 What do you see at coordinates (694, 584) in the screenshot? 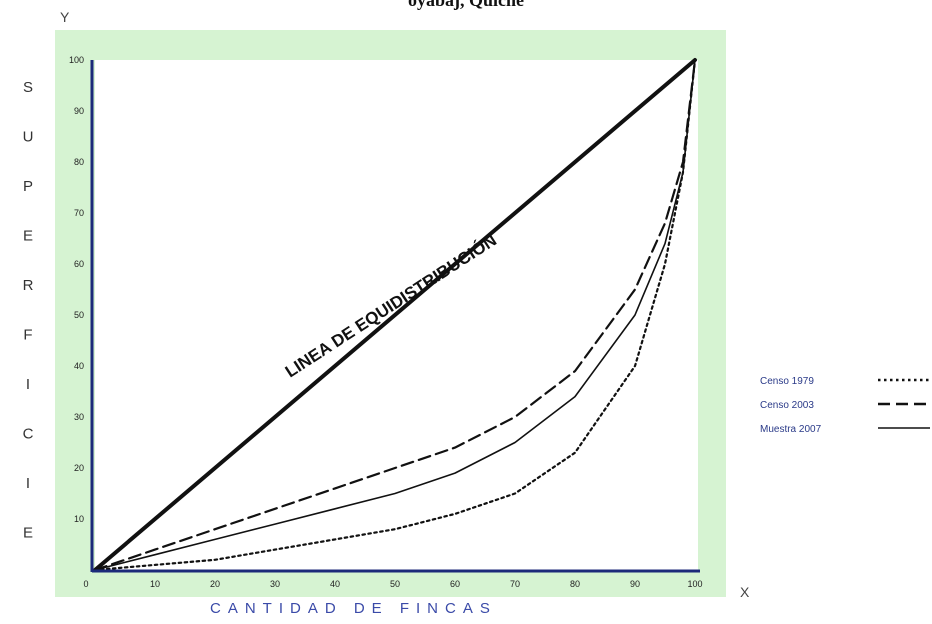
I see `x-tick-label: 100` at bounding box center [694, 584].